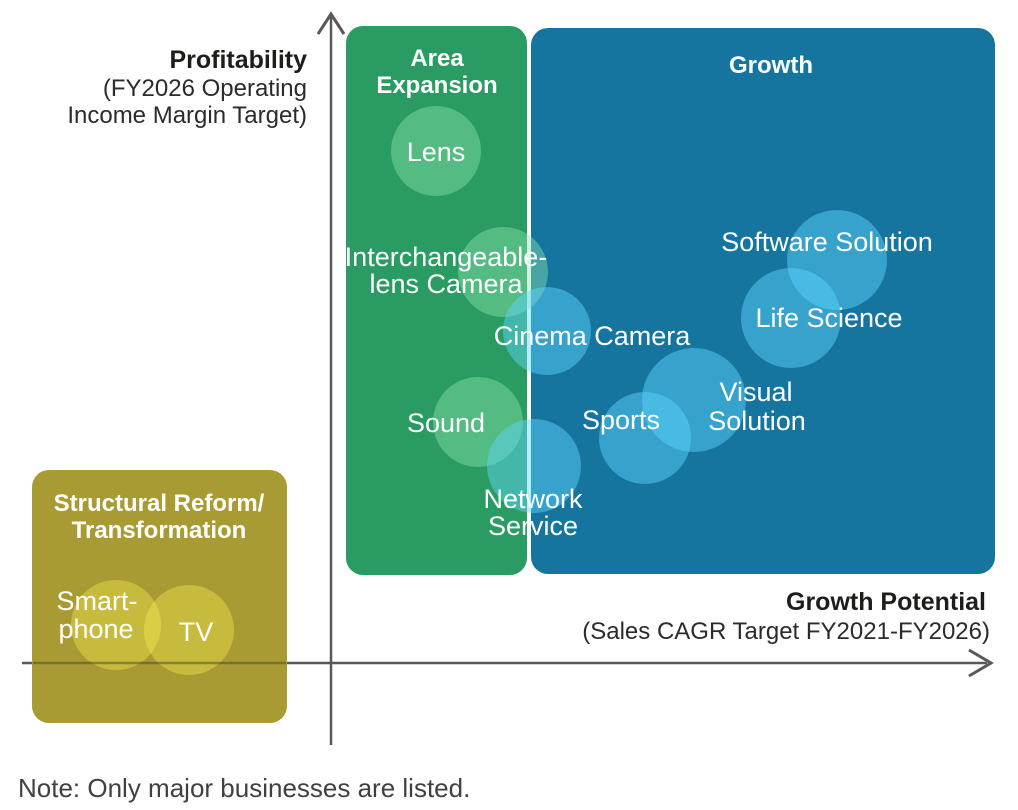 Image resolution: width=1018 pixels, height=810 pixels. I want to click on y-axis-arrow-icon, so click(331, 23).